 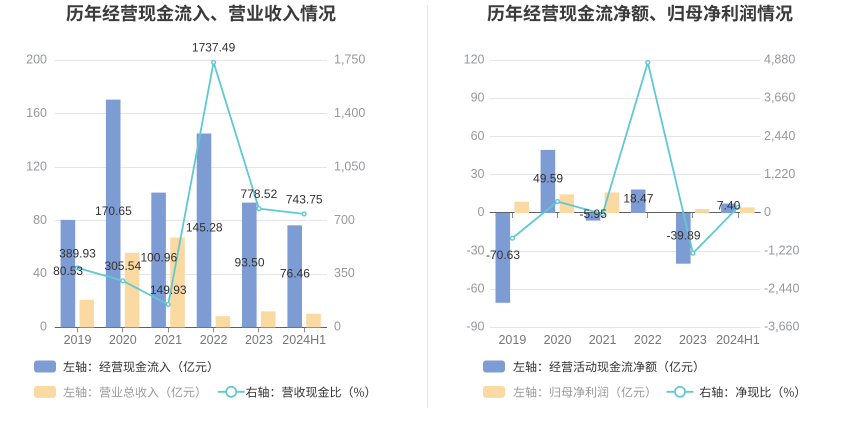 I want to click on svg-text: -3,660, so click(x=781, y=327).